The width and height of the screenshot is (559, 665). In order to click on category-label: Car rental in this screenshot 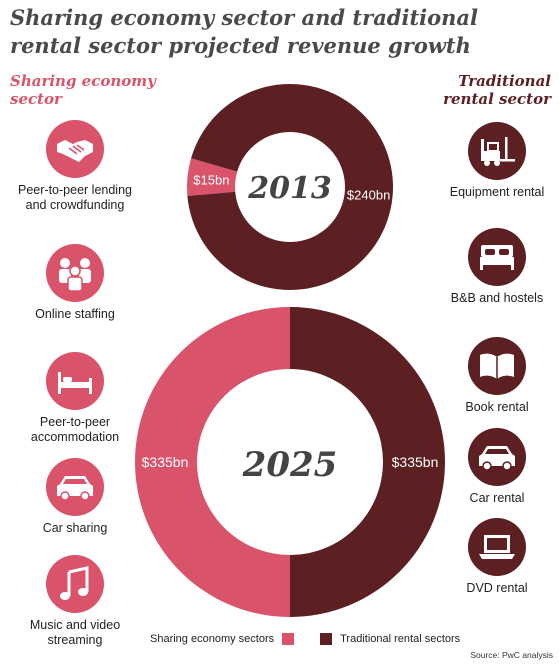, I will do `click(497, 498)`.